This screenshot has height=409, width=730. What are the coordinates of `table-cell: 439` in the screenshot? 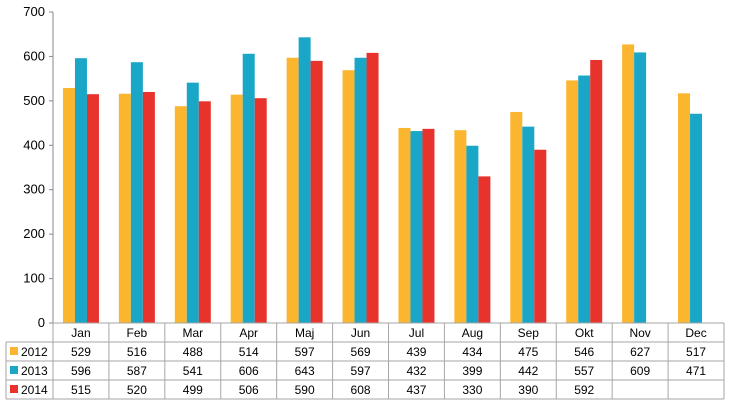 It's located at (416, 352).